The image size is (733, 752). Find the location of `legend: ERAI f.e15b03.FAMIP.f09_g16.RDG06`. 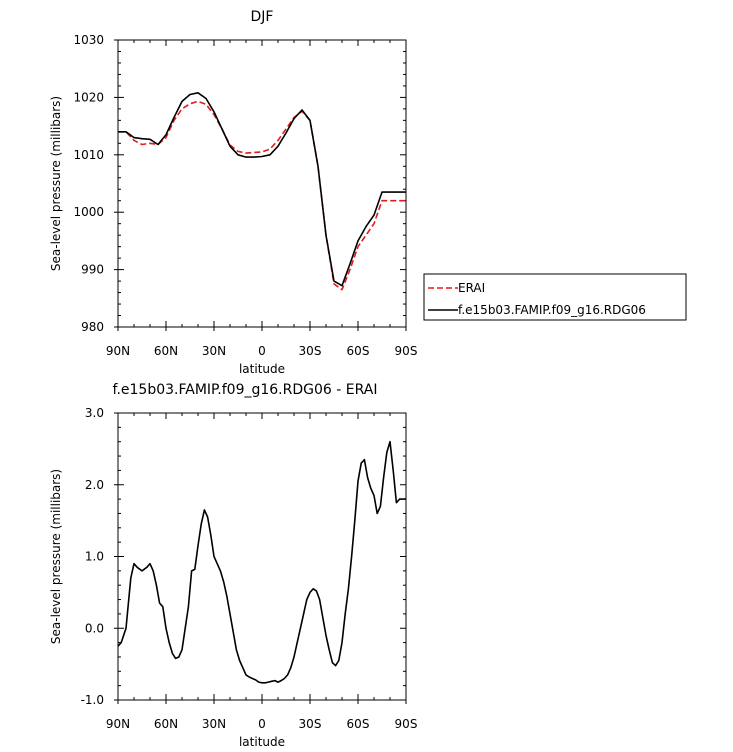

legend: ERAI f.e15b03.FAMIP.f09_g16.RDG06 is located at coordinates (555, 297).